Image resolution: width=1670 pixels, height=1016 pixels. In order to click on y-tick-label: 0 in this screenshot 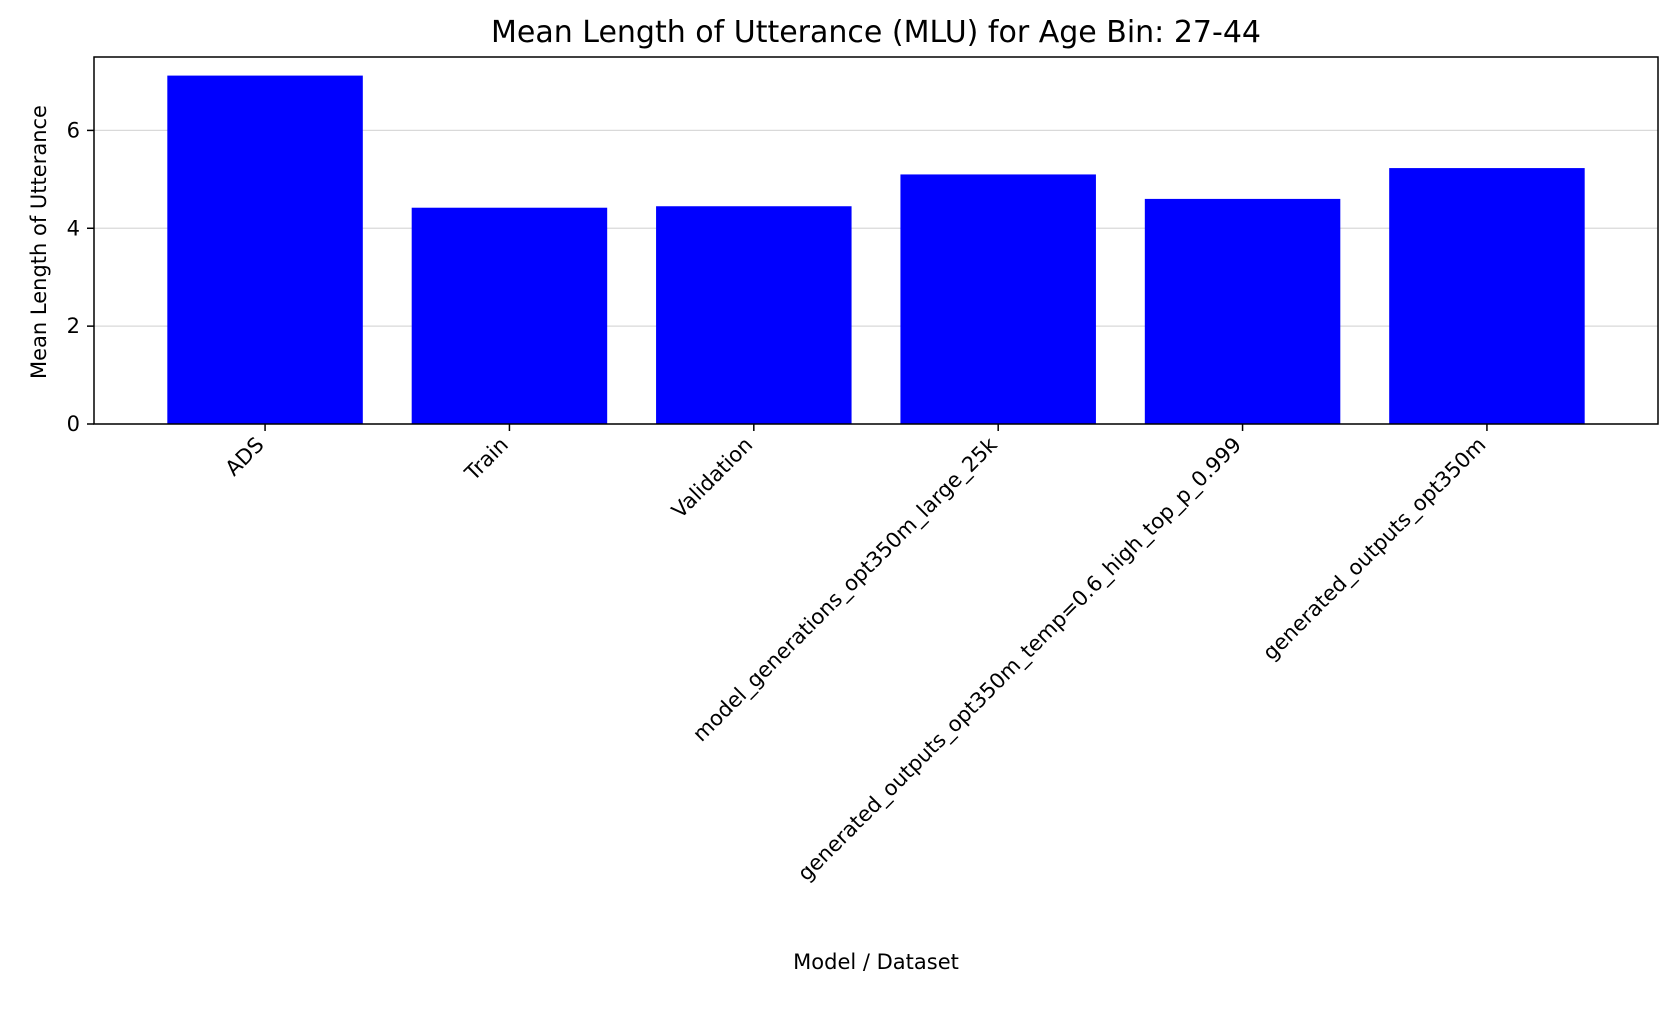, I will do `click(73, 424)`.